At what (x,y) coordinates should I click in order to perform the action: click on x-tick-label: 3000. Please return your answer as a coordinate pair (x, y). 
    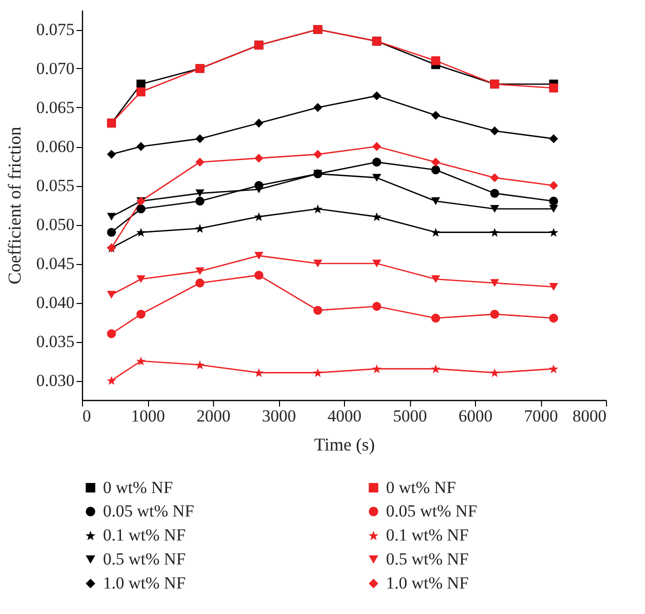
    Looking at the image, I should click on (279, 416).